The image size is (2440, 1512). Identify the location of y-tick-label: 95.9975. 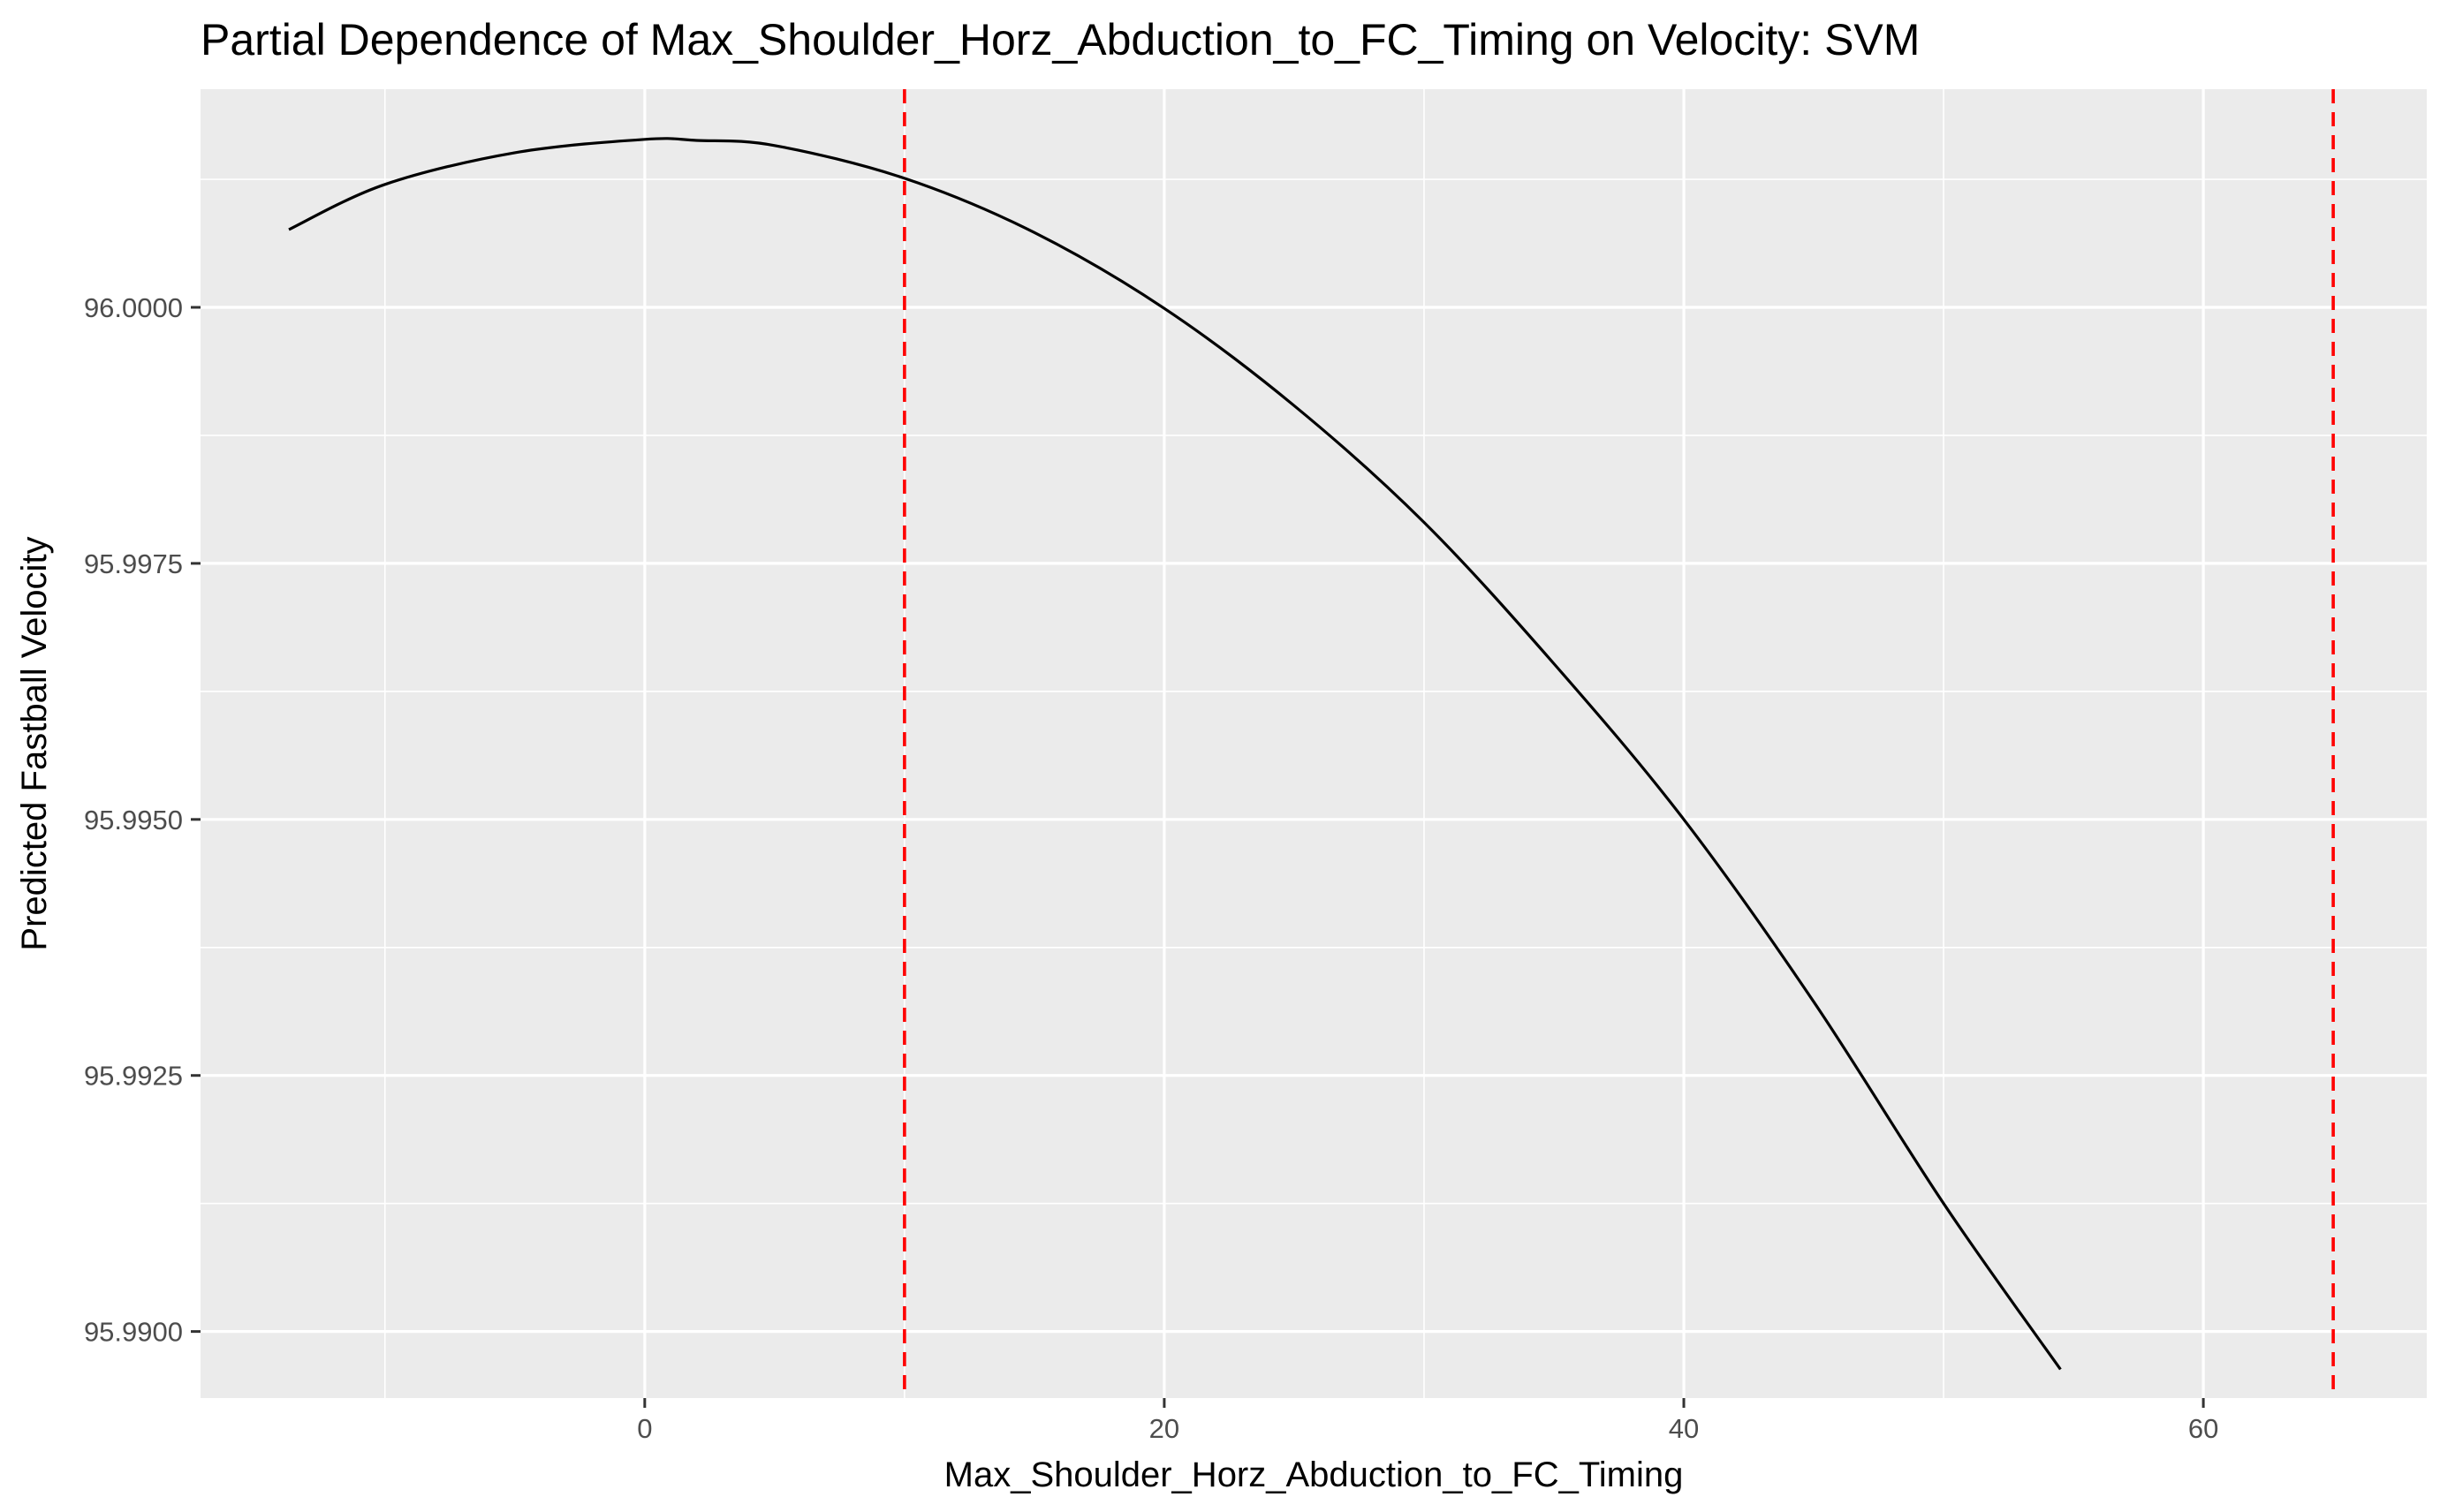
(133, 563).